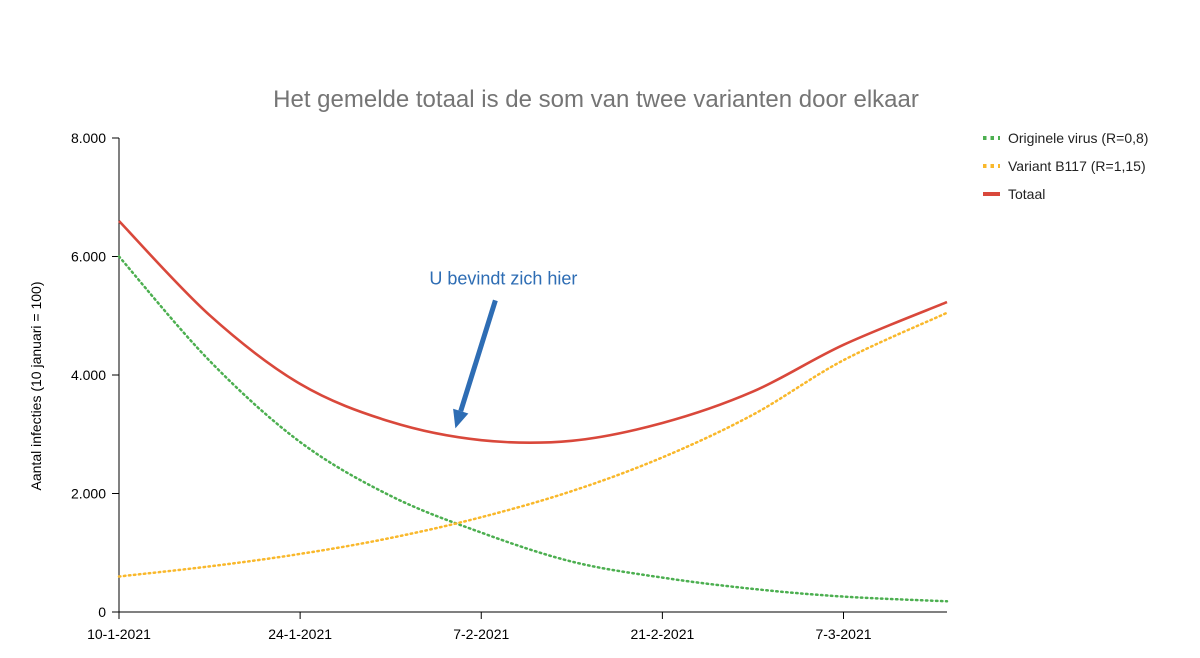 This screenshot has height=658, width=1200. Describe the element at coordinates (36, 386) in the screenshot. I see `y-axis-title: Aantal infecties (10 januari = 100)` at that location.